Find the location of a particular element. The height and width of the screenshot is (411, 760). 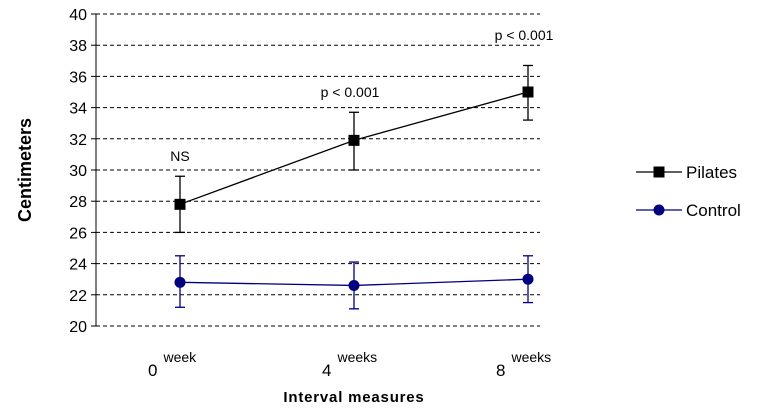

x-tick-label: 4 weeks is located at coordinates (349, 364).